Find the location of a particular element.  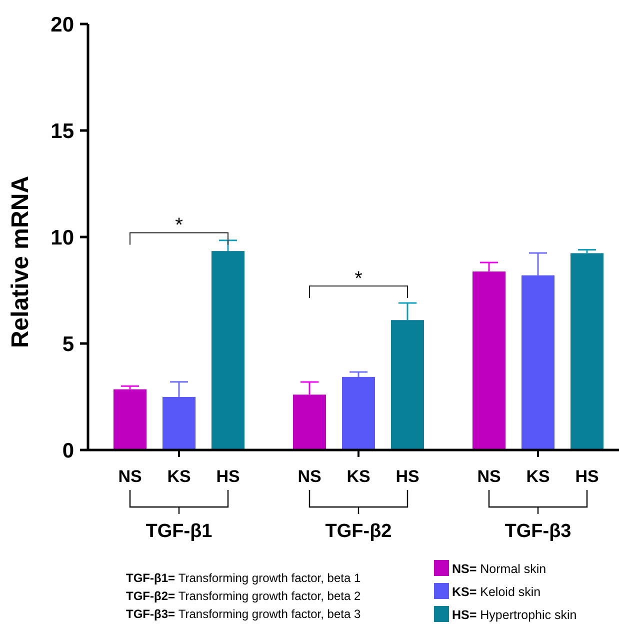

legend-label: HS= Hypertrophic skin is located at coordinates (514, 615).